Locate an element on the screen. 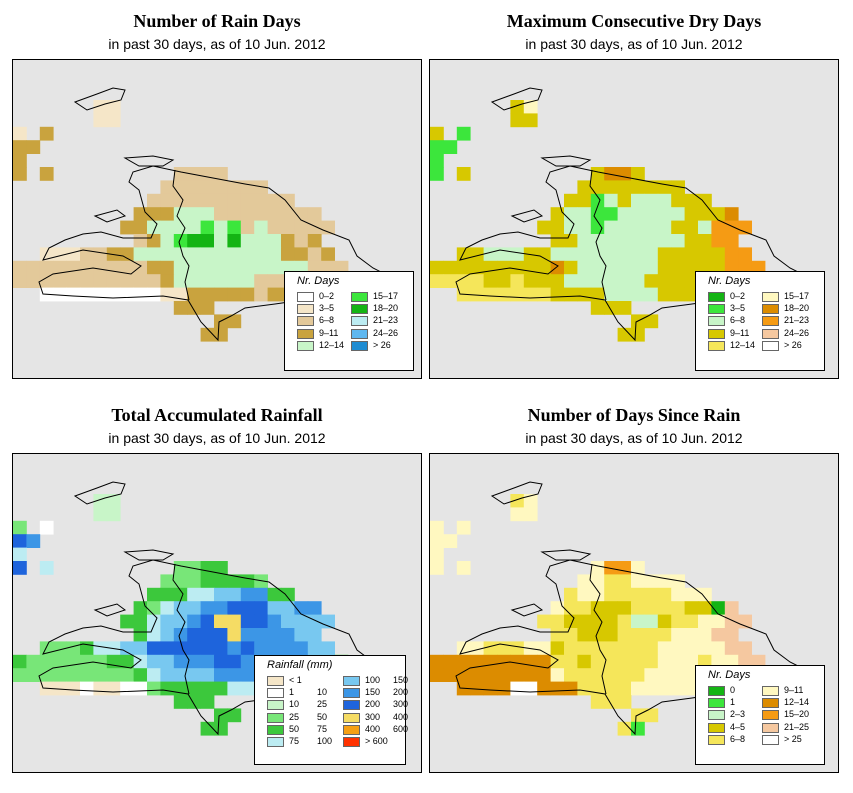 The height and width of the screenshot is (793, 853). legend-label-upper: 600 is located at coordinates (401, 728).